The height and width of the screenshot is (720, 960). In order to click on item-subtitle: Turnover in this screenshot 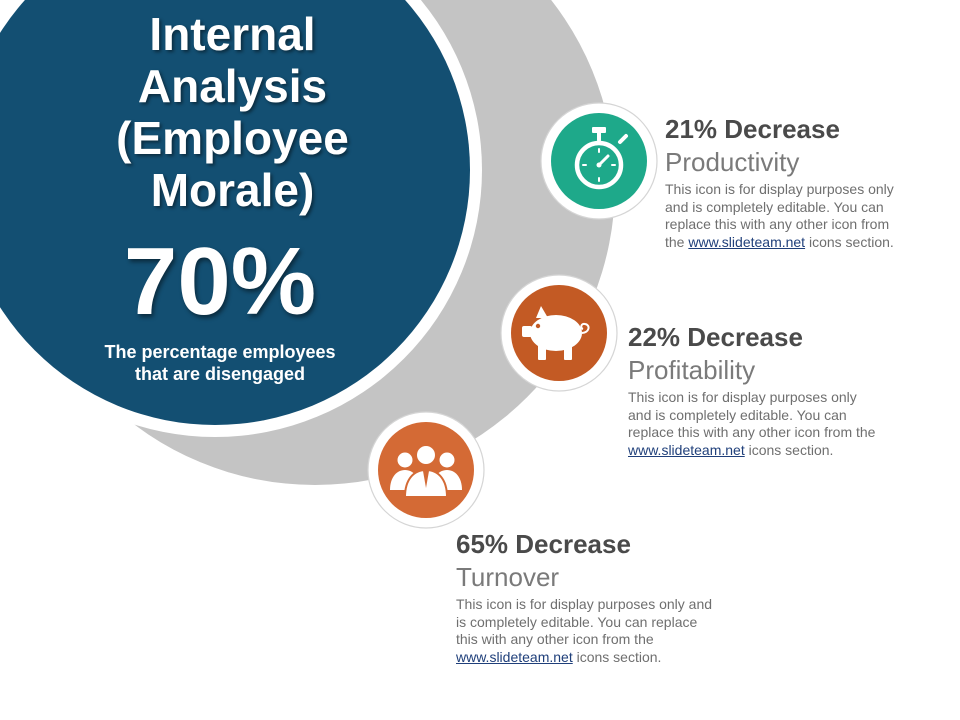, I will do `click(508, 577)`.